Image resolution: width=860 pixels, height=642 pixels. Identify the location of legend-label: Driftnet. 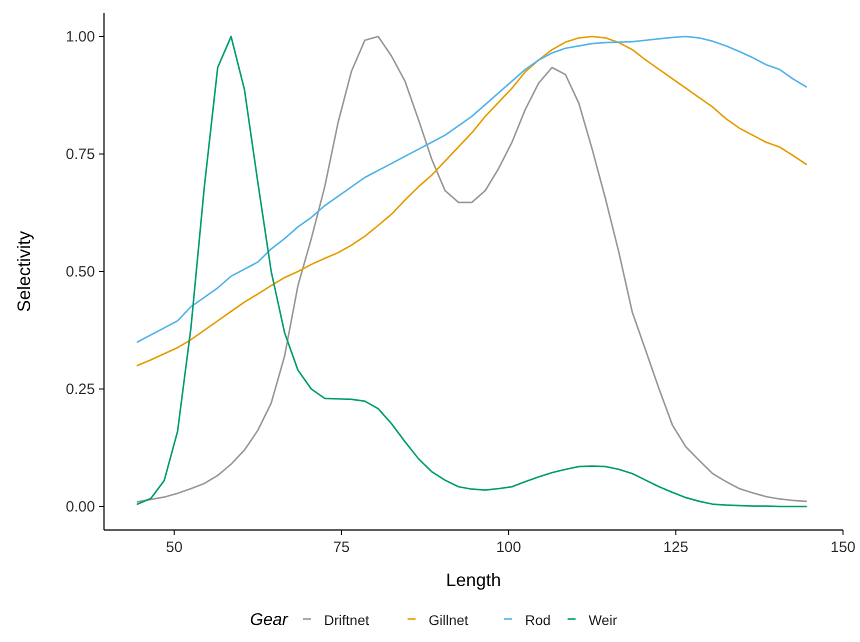
(347, 620).